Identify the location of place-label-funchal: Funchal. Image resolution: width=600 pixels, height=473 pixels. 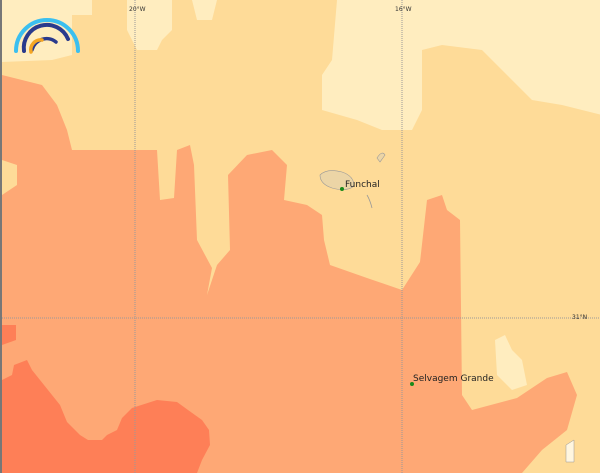
(362, 185).